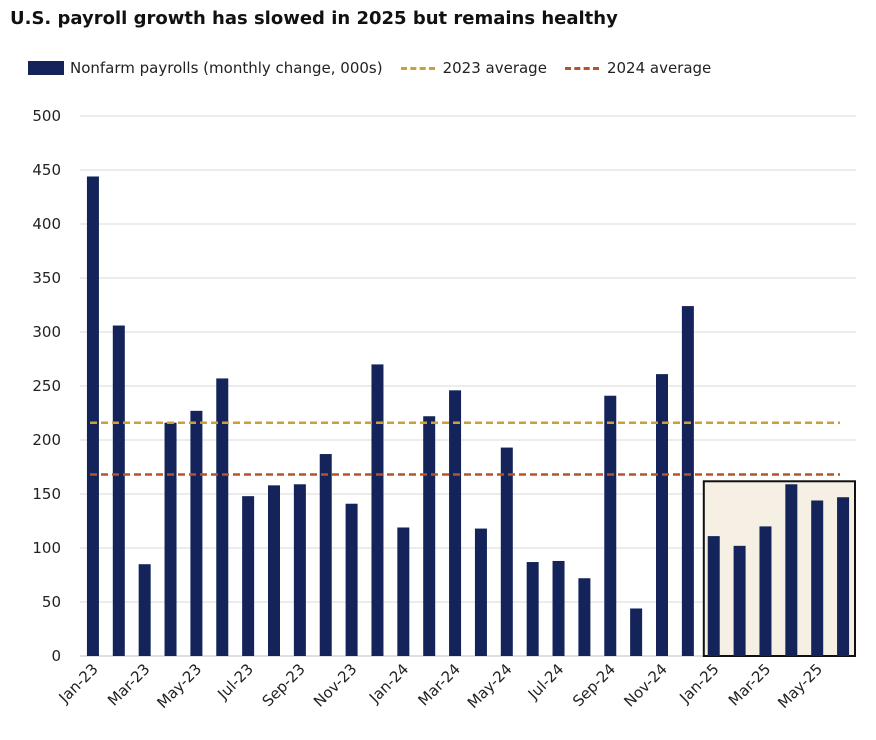  I want to click on legend-item-2023-average: 2023 average, so click(473, 68).